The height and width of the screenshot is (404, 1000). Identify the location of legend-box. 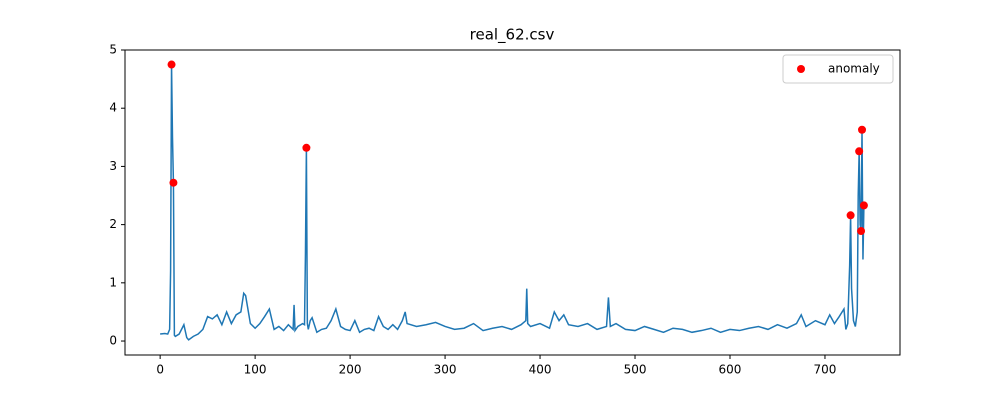
(838, 69).